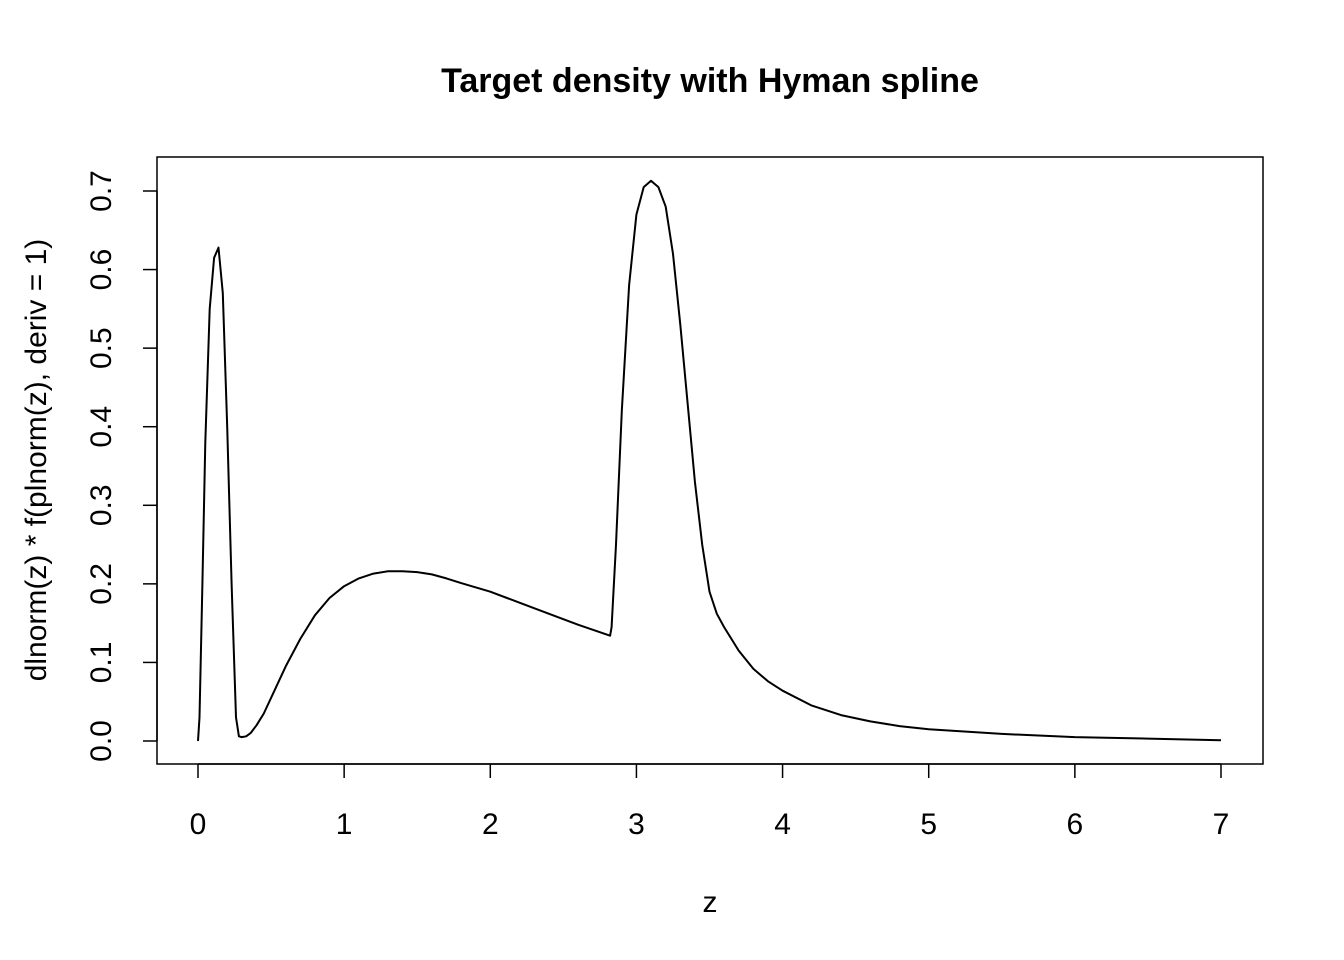  Describe the element at coordinates (101, 584) in the screenshot. I see `y-tick-label: 0.2` at that location.